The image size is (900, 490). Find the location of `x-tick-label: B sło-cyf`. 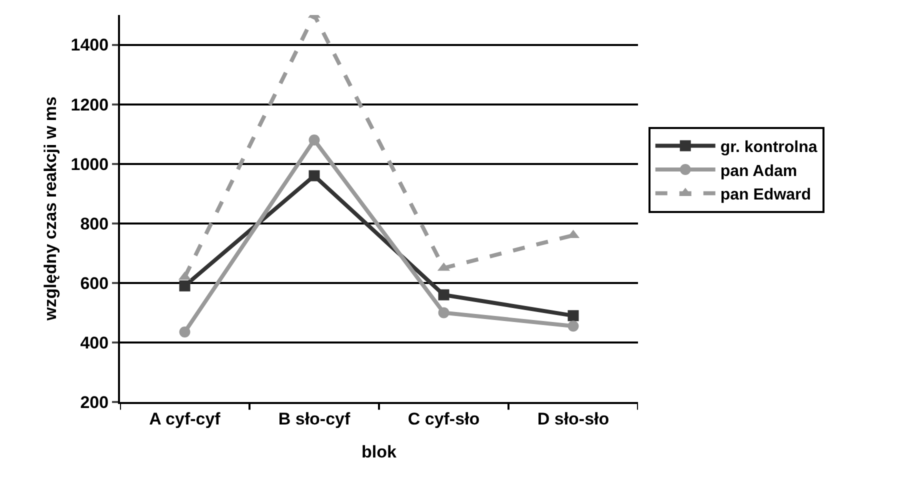

x-tick-label: B sło-cyf is located at coordinates (314, 418).